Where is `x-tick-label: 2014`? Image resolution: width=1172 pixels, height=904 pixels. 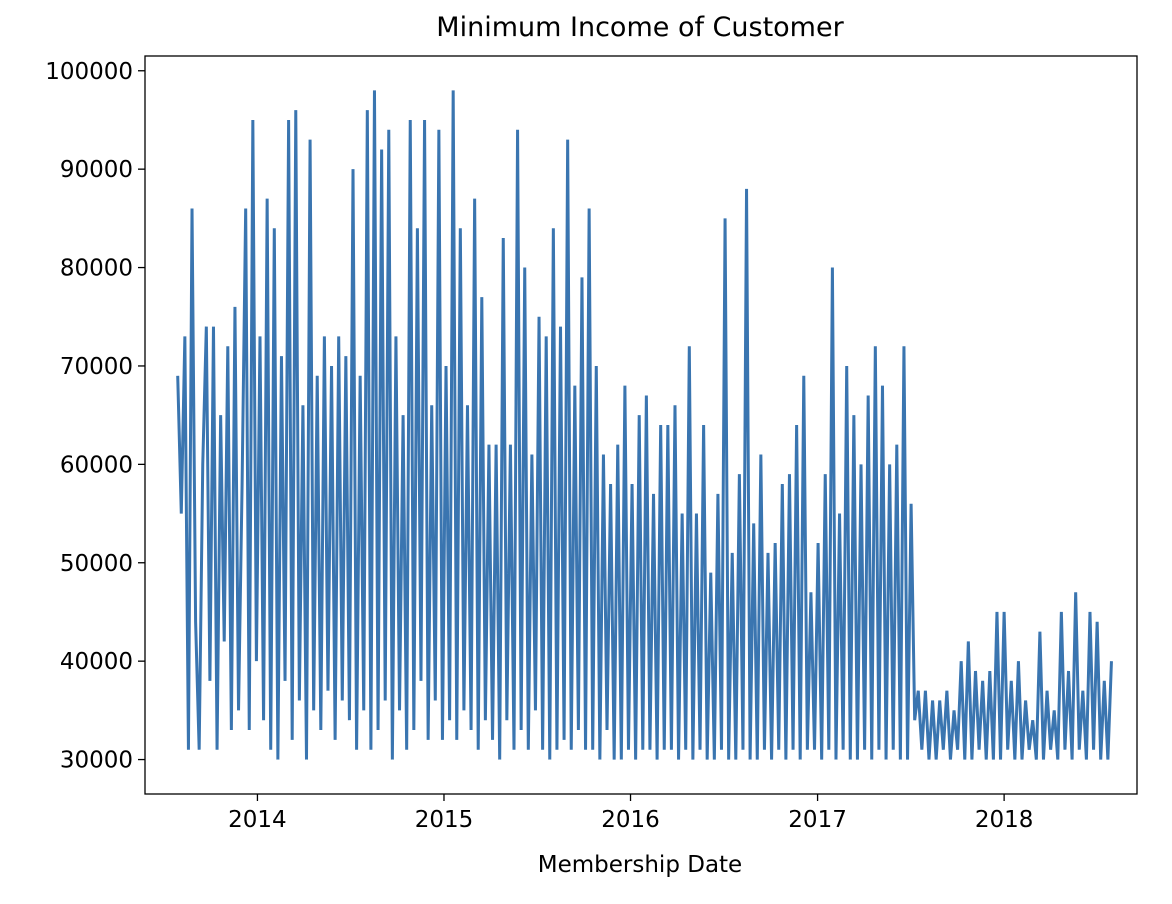 x-tick-label: 2014 is located at coordinates (257, 820).